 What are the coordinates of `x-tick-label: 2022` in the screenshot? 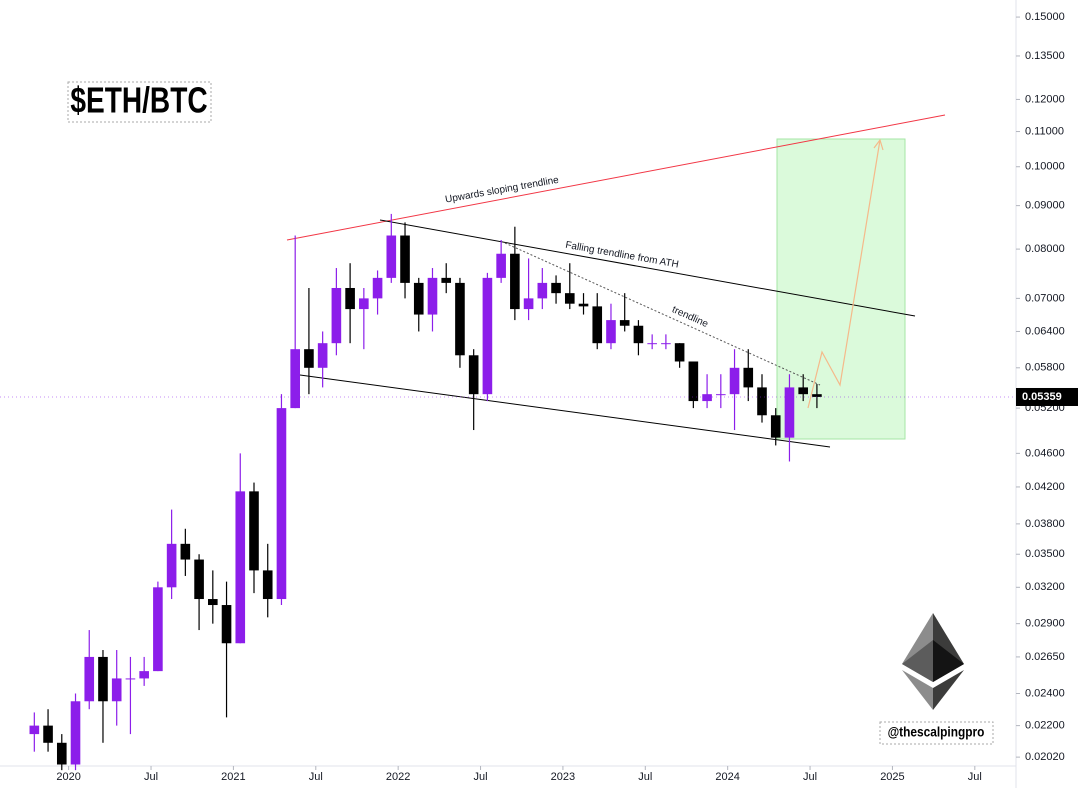 It's located at (398, 777).